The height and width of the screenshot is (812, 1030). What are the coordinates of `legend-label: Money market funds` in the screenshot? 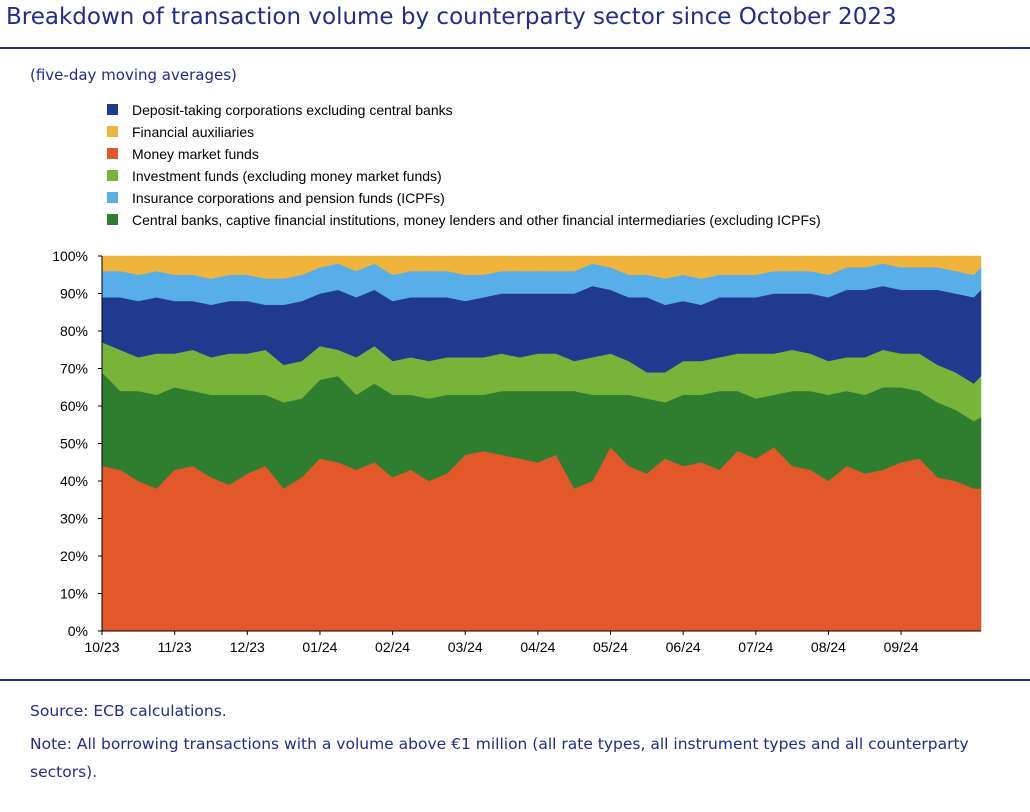 It's located at (195, 154).